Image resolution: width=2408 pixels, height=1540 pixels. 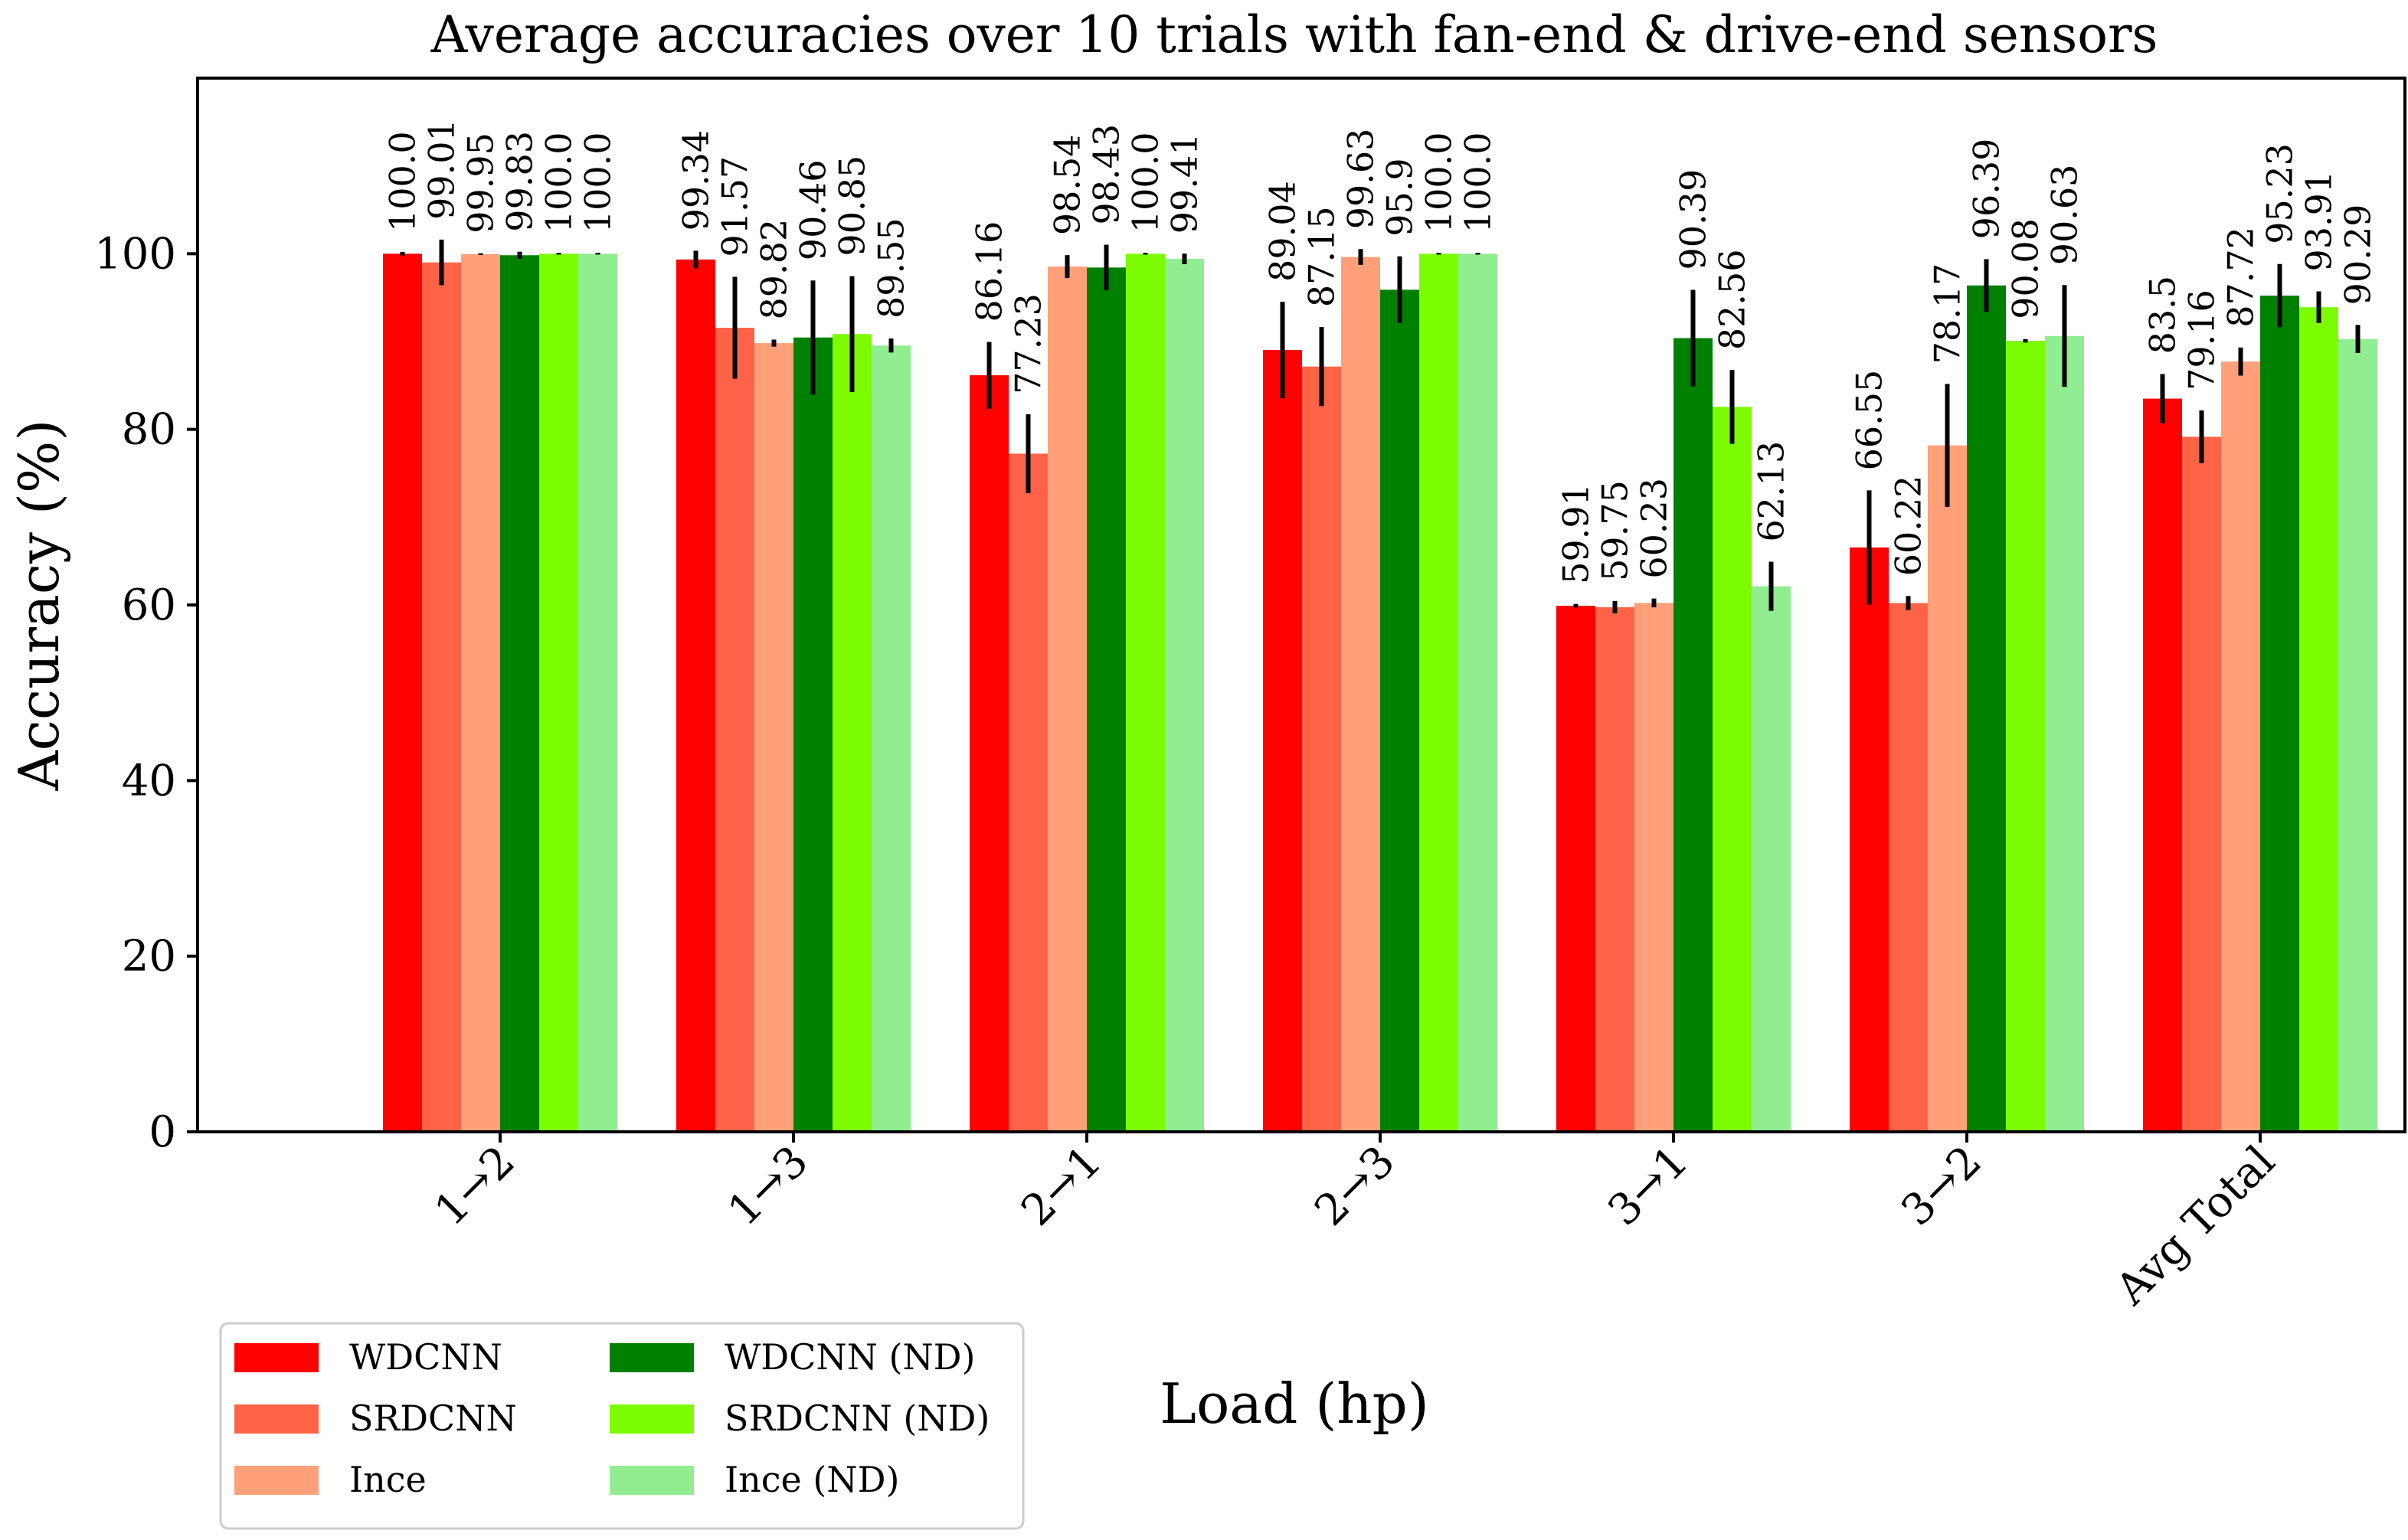 What do you see at coordinates (1693, 219) in the screenshot?
I see `data-label: 90.39` at bounding box center [1693, 219].